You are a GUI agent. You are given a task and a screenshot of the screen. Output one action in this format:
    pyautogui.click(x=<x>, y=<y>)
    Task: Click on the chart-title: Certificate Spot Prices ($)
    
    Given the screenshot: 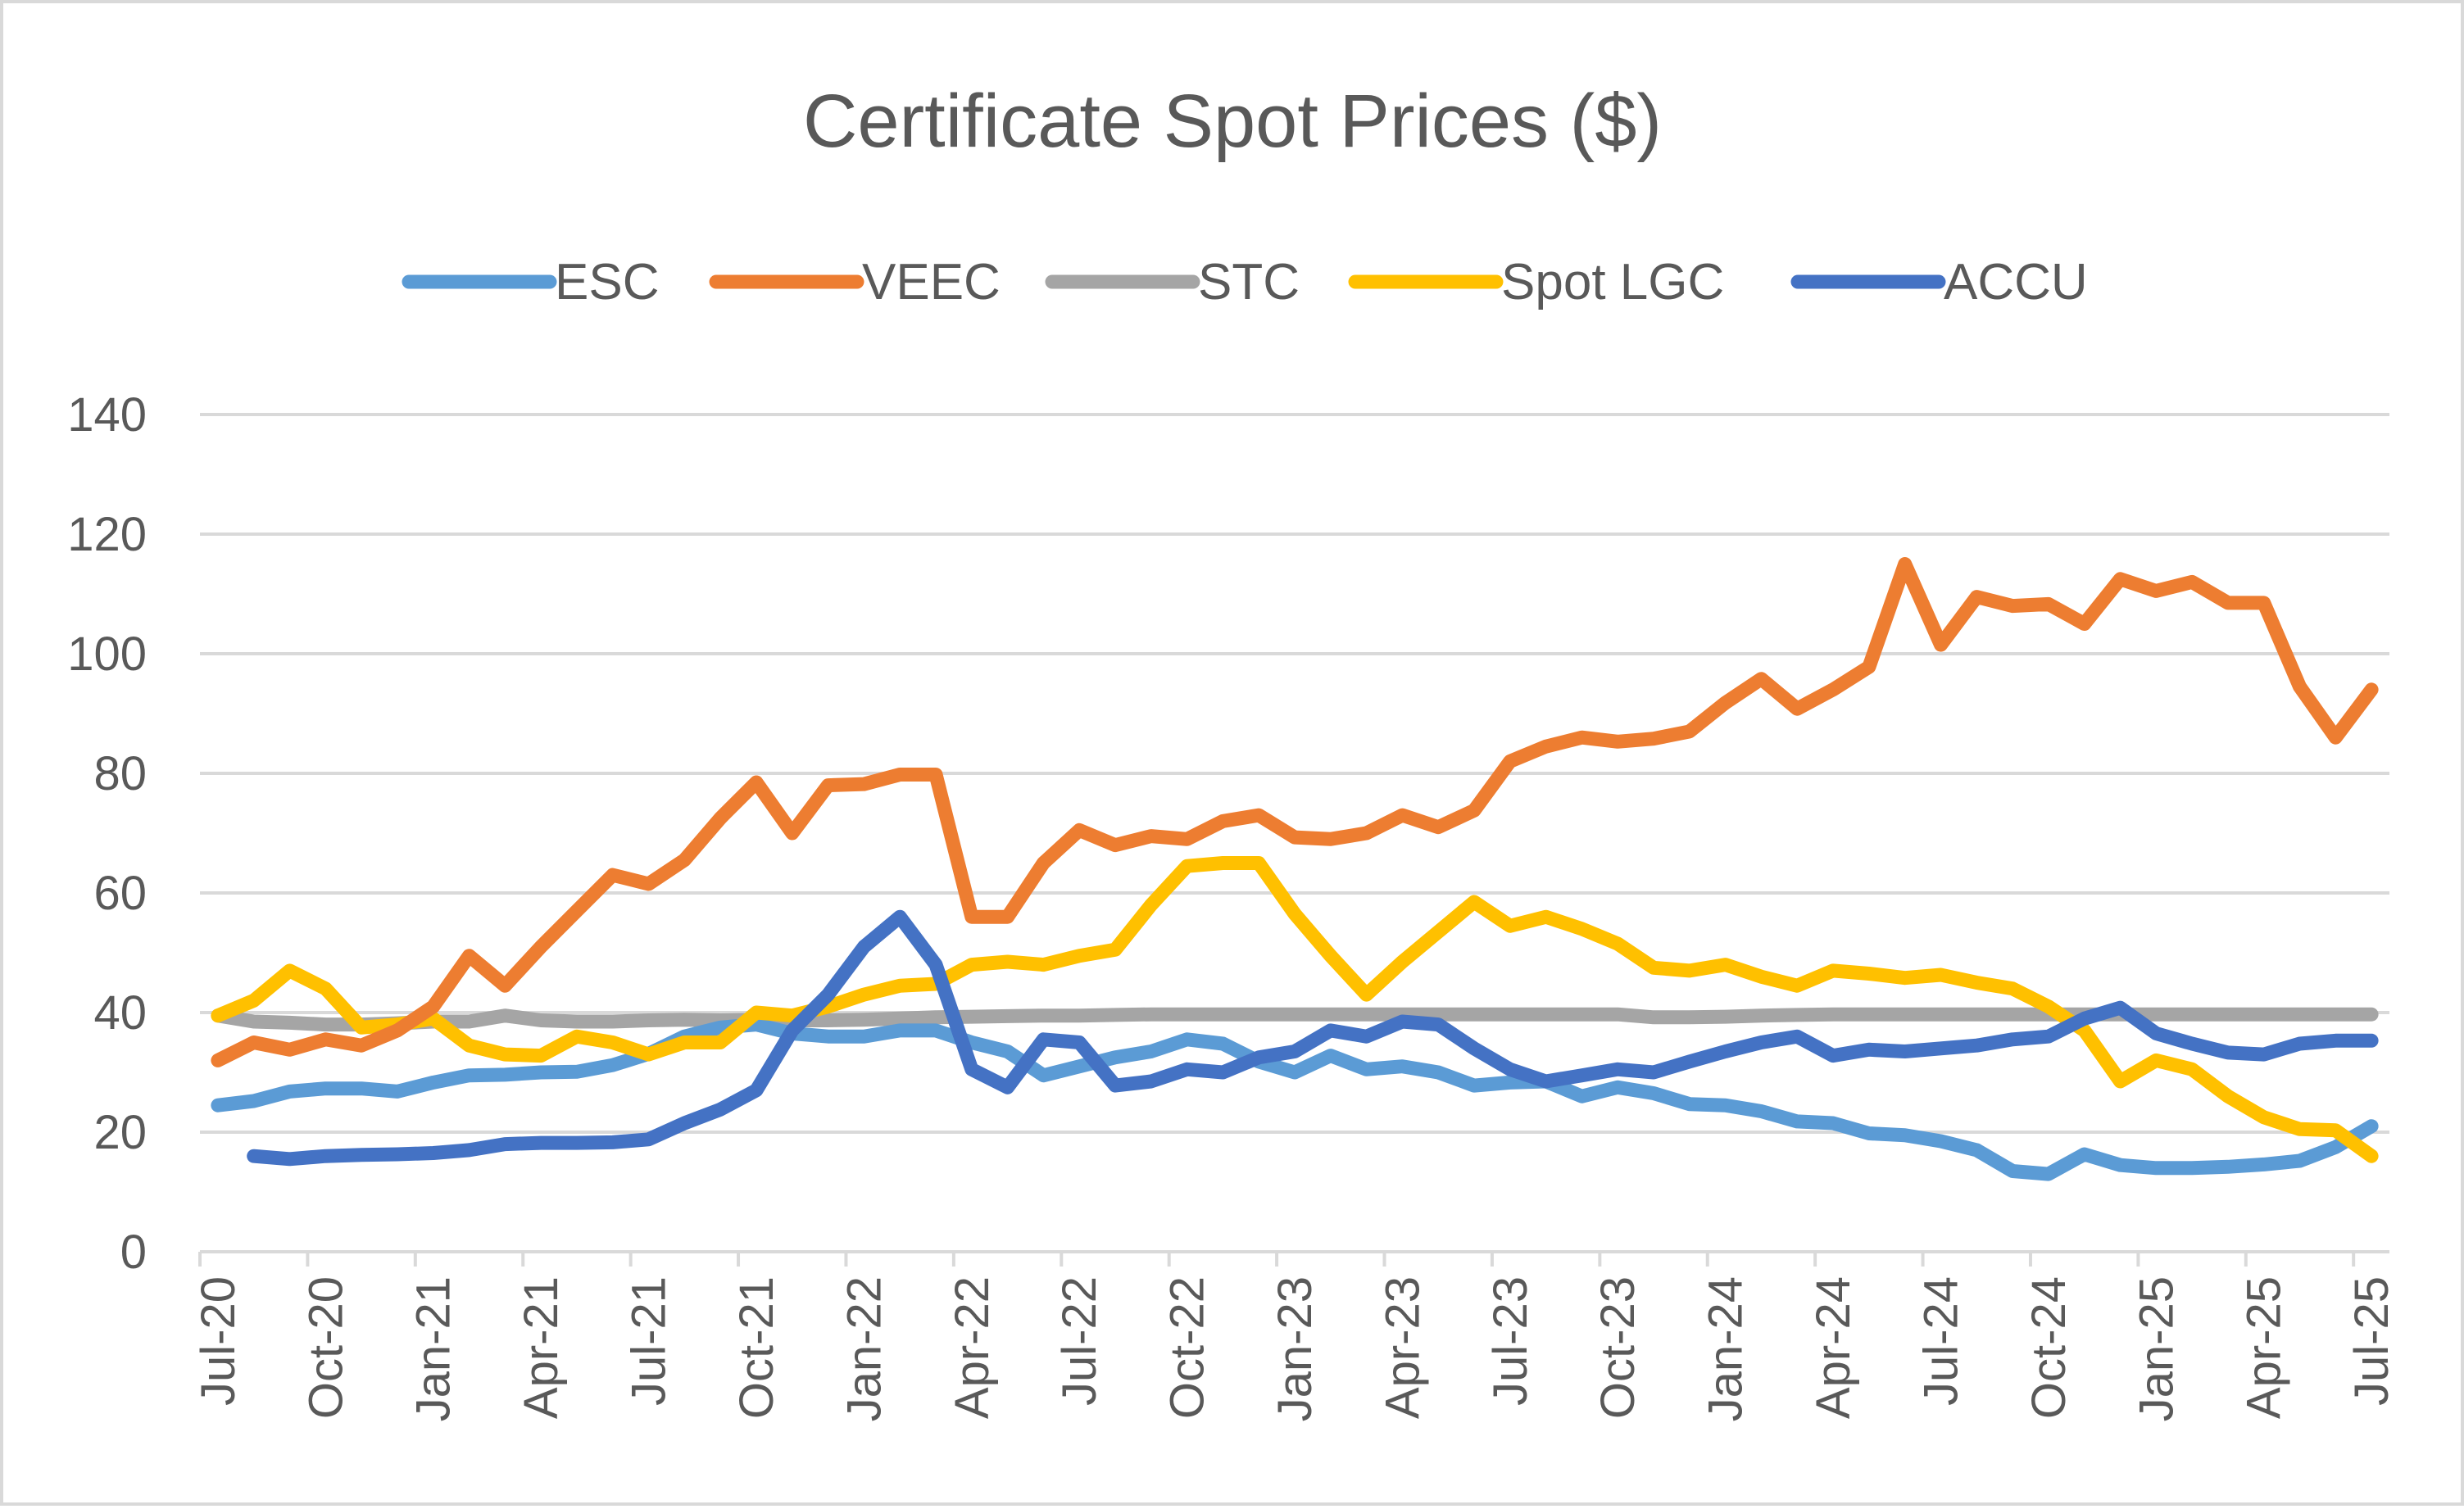 What is the action you would take?
    pyautogui.click(x=1232, y=121)
    